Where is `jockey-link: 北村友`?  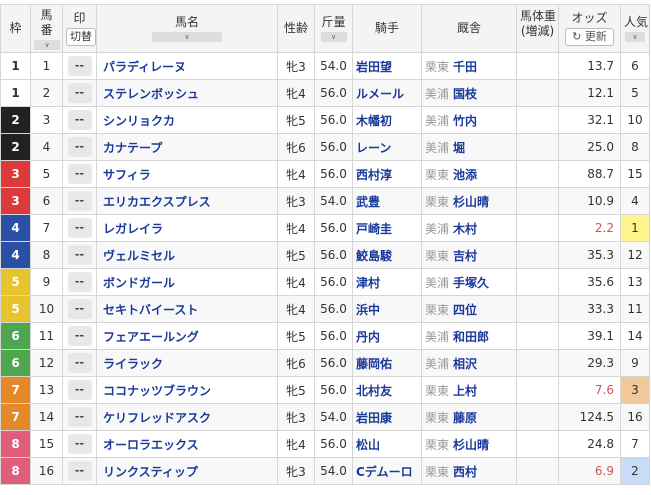
jockey-link: 北村友 is located at coordinates (387, 390).